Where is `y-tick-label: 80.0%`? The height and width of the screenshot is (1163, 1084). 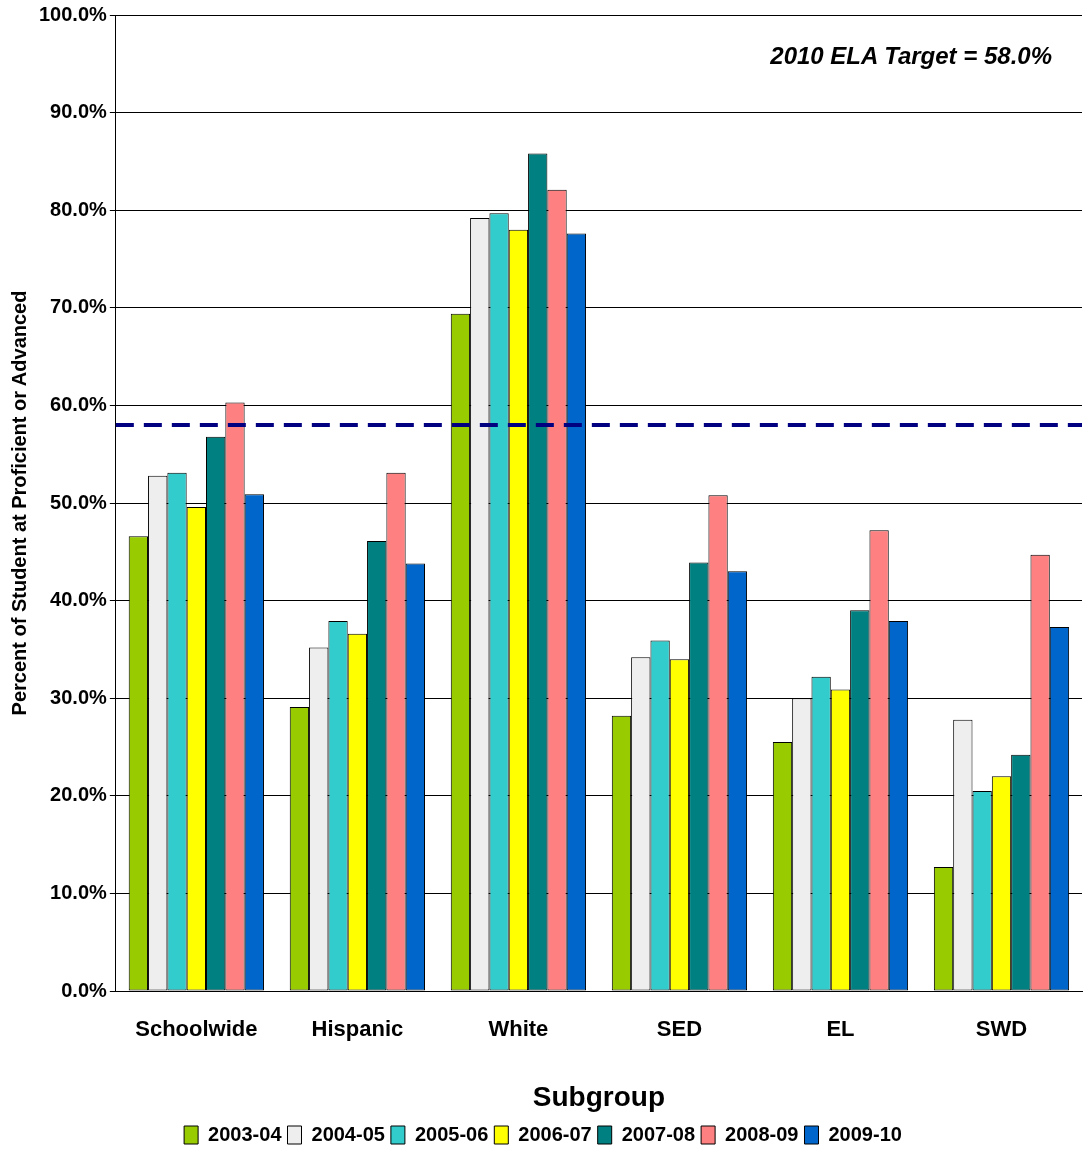 y-tick-label: 80.0% is located at coordinates (79, 208).